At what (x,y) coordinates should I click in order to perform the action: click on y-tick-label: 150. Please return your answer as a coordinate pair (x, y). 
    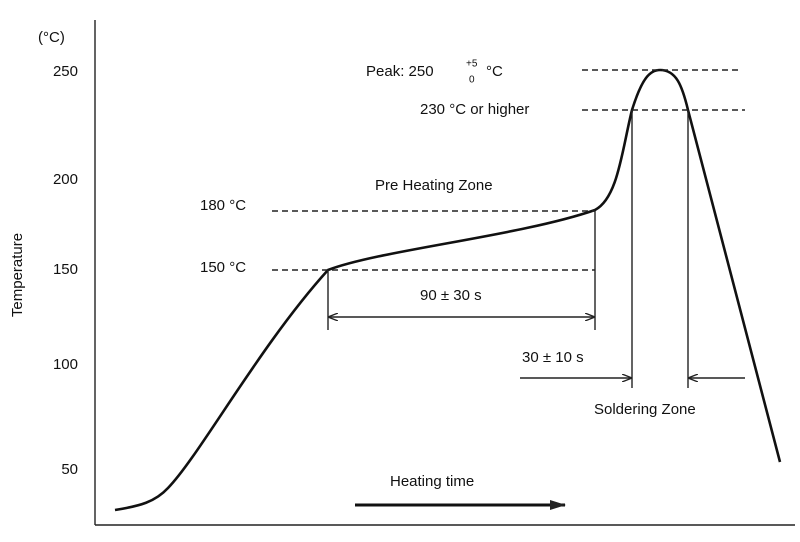
    Looking at the image, I should click on (65, 269).